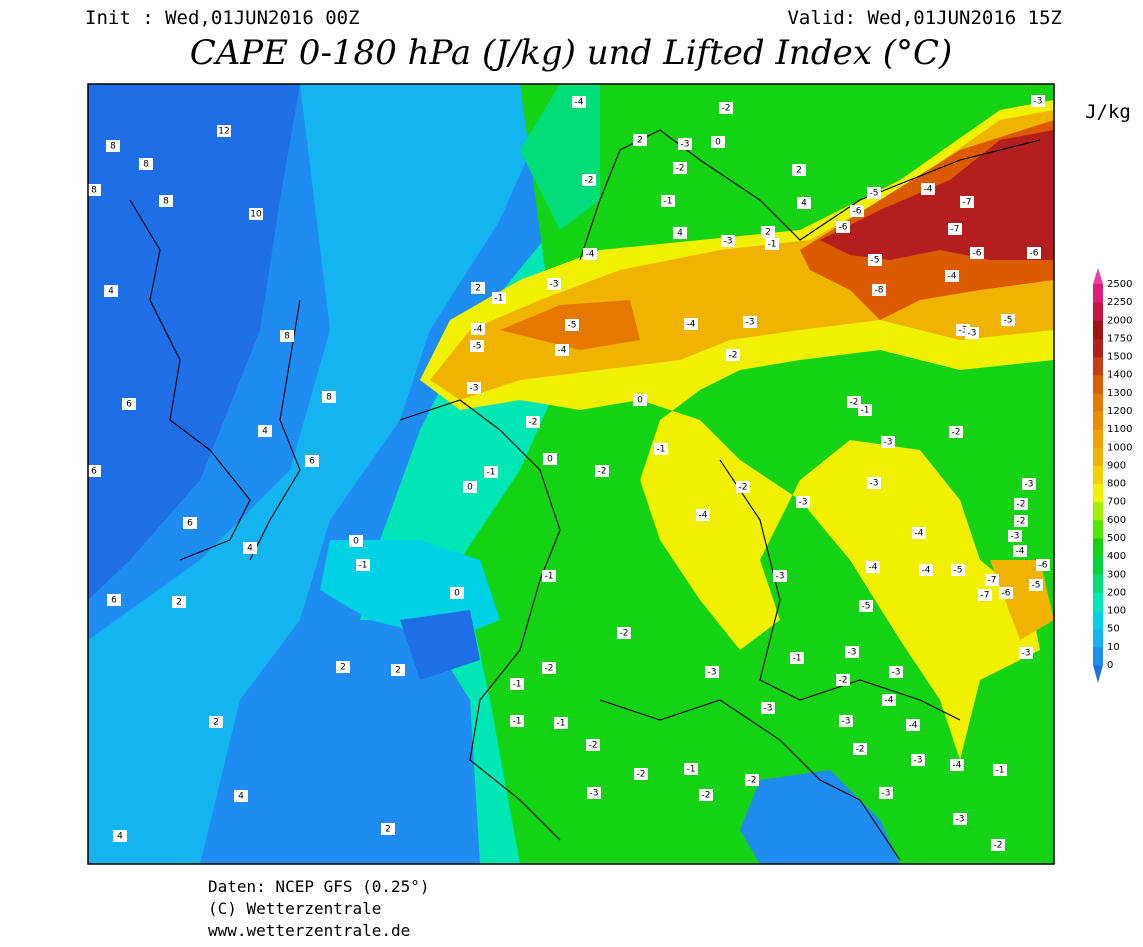  I want to click on li-label: 6, so click(129, 405).